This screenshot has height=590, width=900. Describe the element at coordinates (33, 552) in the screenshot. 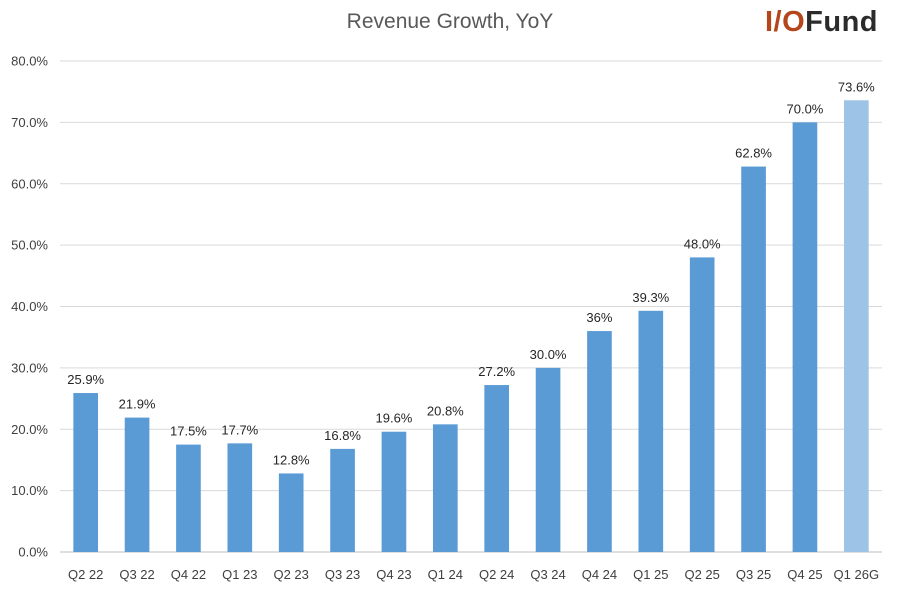

I see `y-tick-label: 0.0%` at that location.